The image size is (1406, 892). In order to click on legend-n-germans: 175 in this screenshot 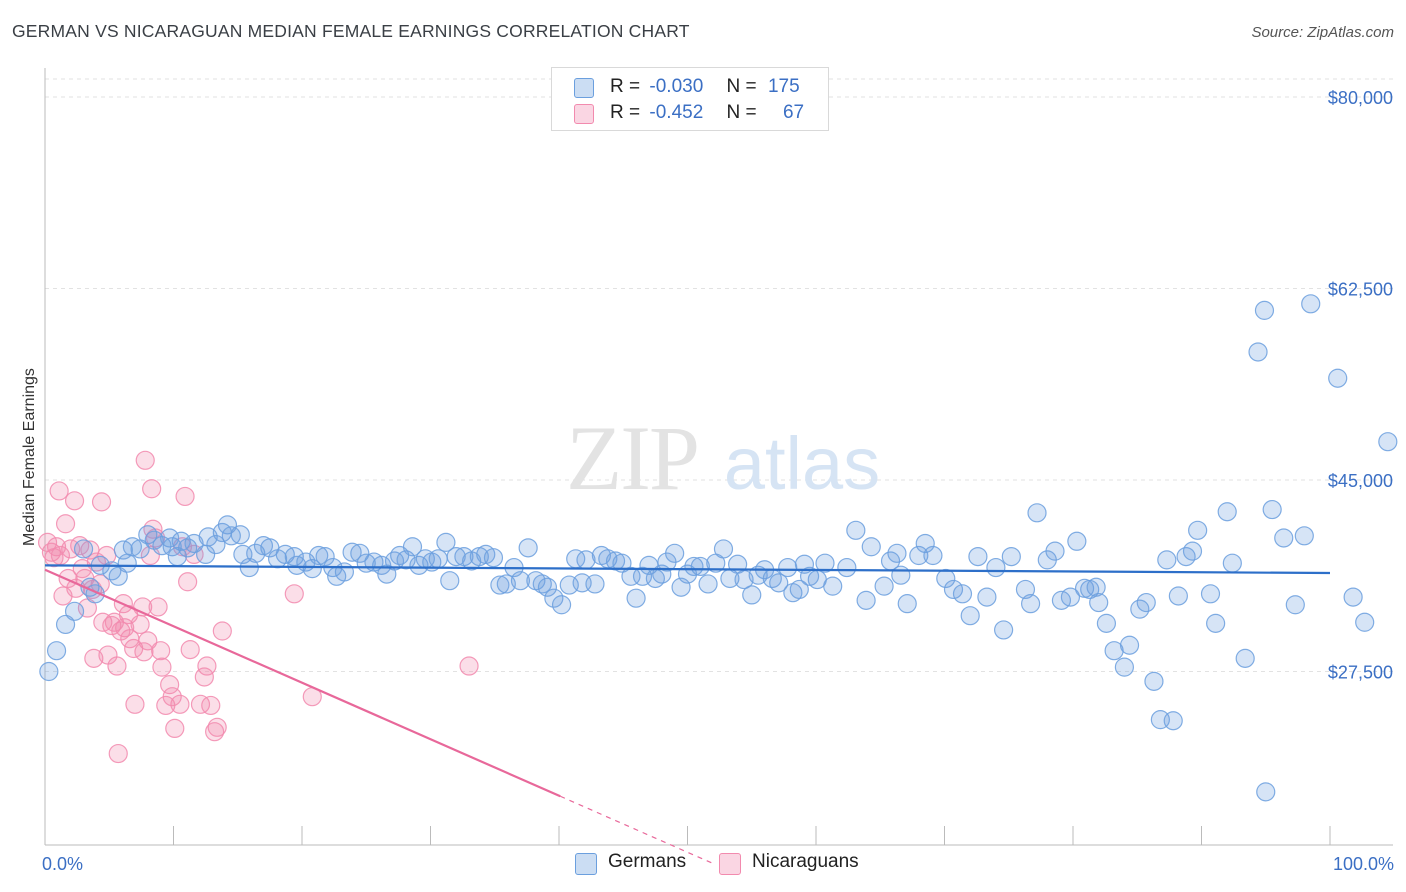, I will do `click(783, 86)`.